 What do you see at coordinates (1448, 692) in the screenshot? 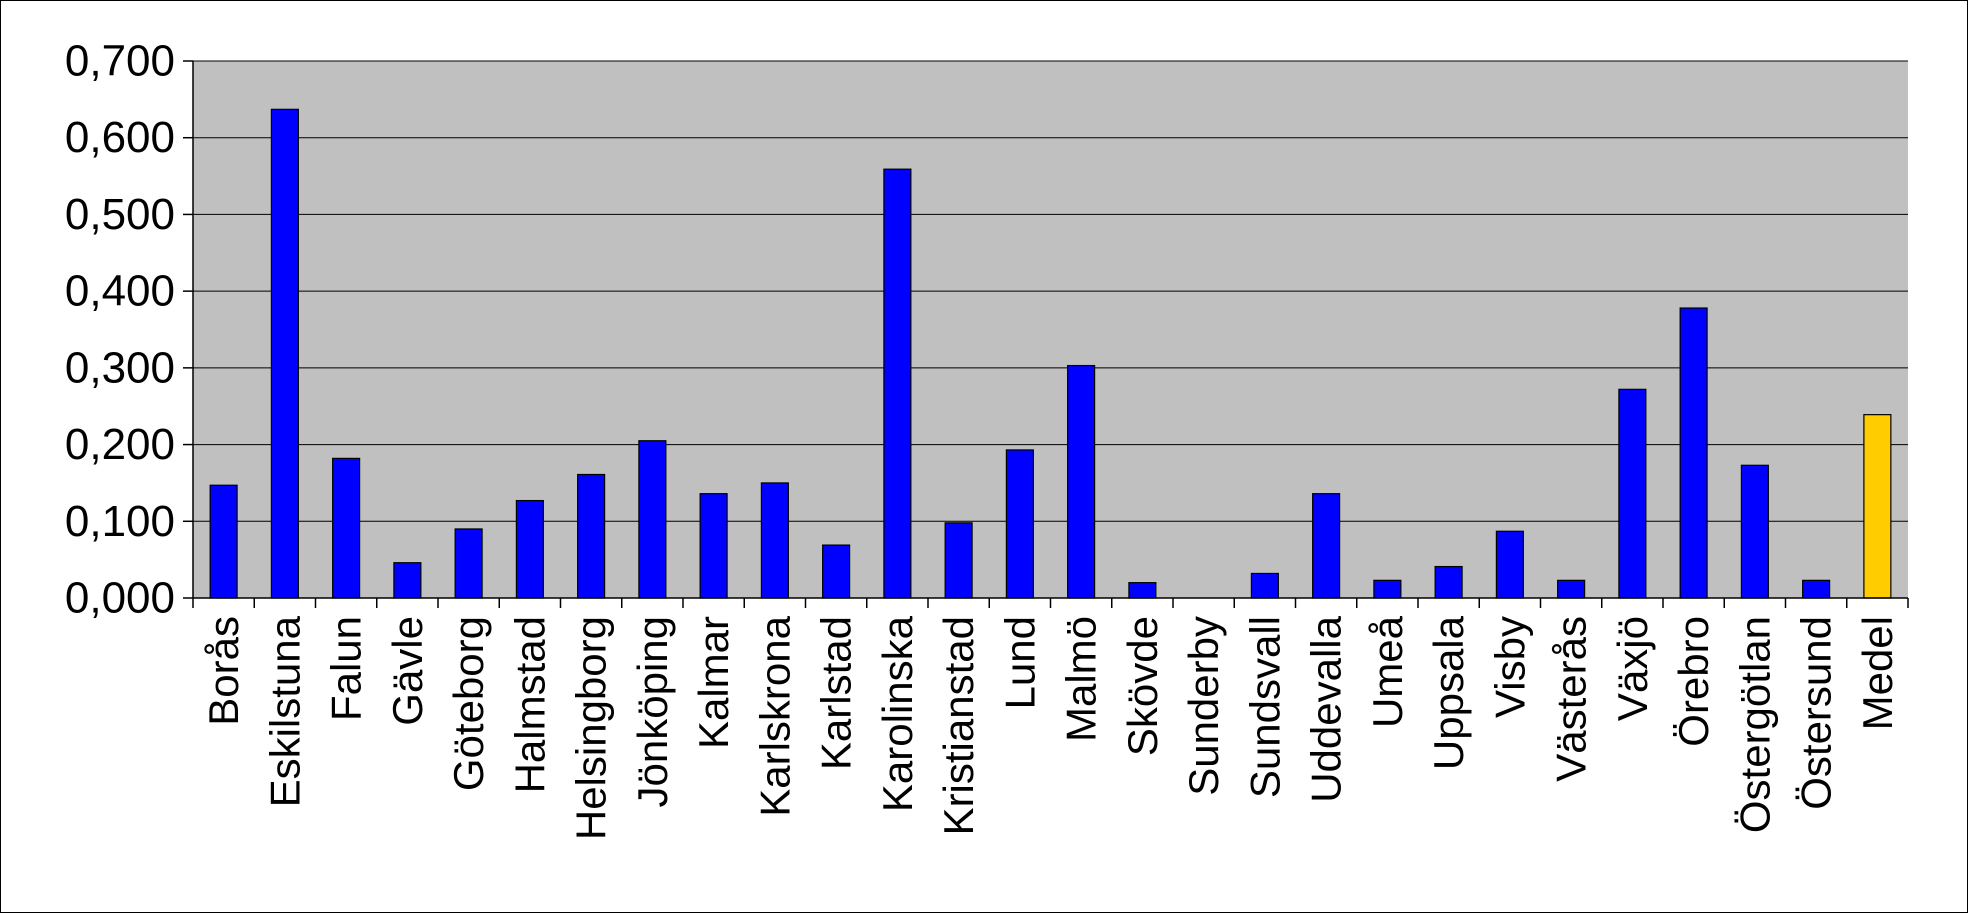
I see `x-tick-label: Uppsala` at bounding box center [1448, 692].